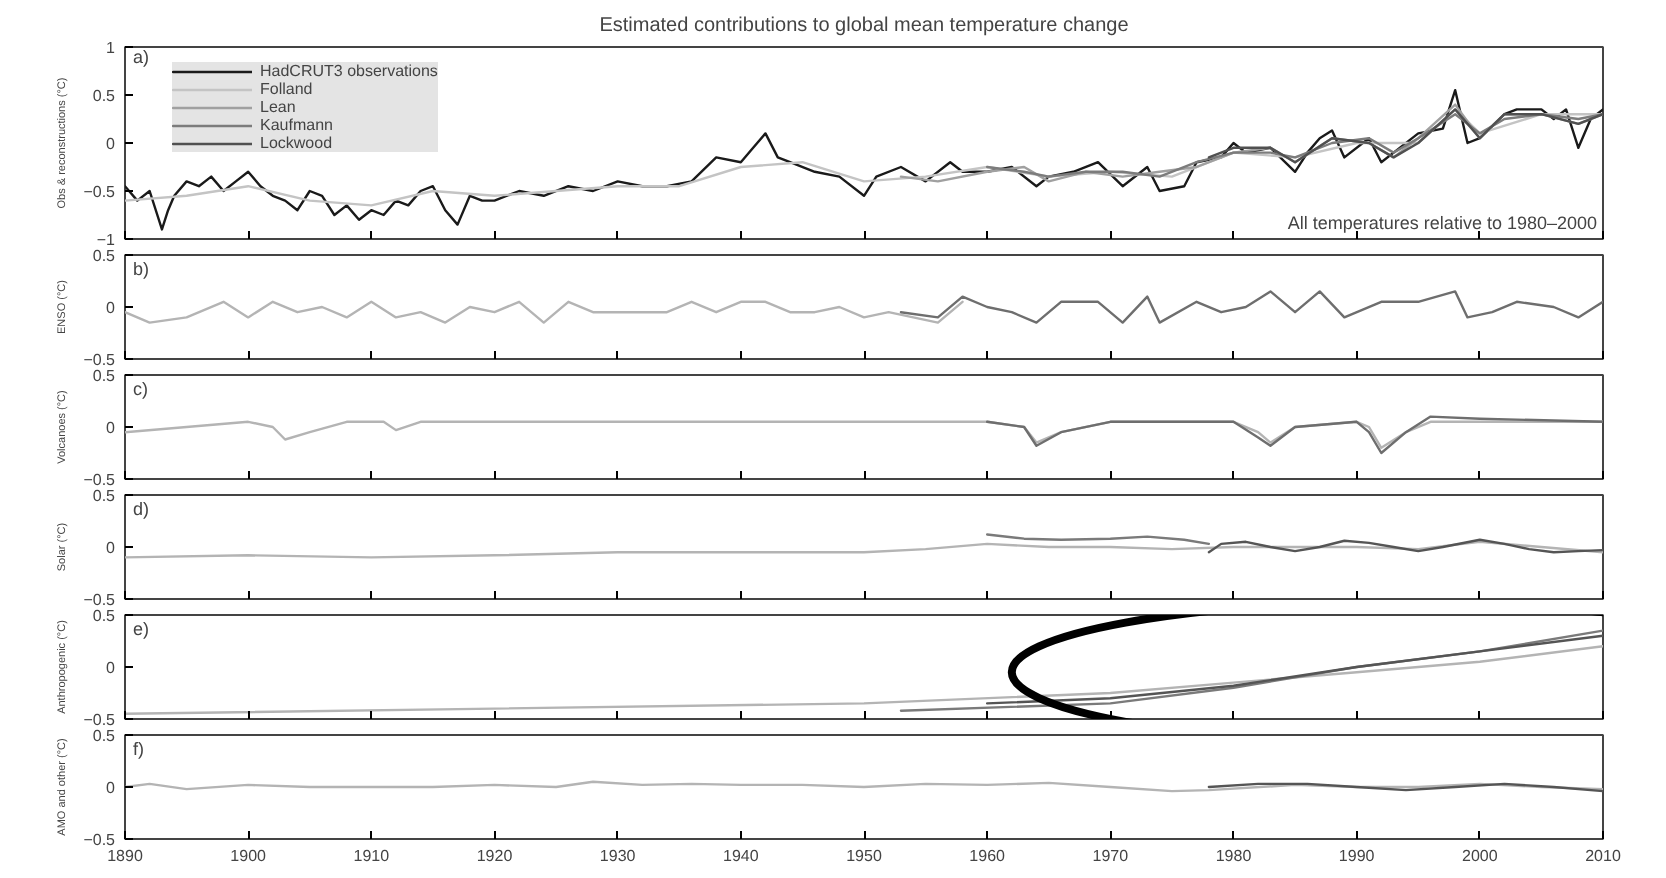  Describe the element at coordinates (1357, 856) in the screenshot. I see `x-tick-label: 1990` at that location.